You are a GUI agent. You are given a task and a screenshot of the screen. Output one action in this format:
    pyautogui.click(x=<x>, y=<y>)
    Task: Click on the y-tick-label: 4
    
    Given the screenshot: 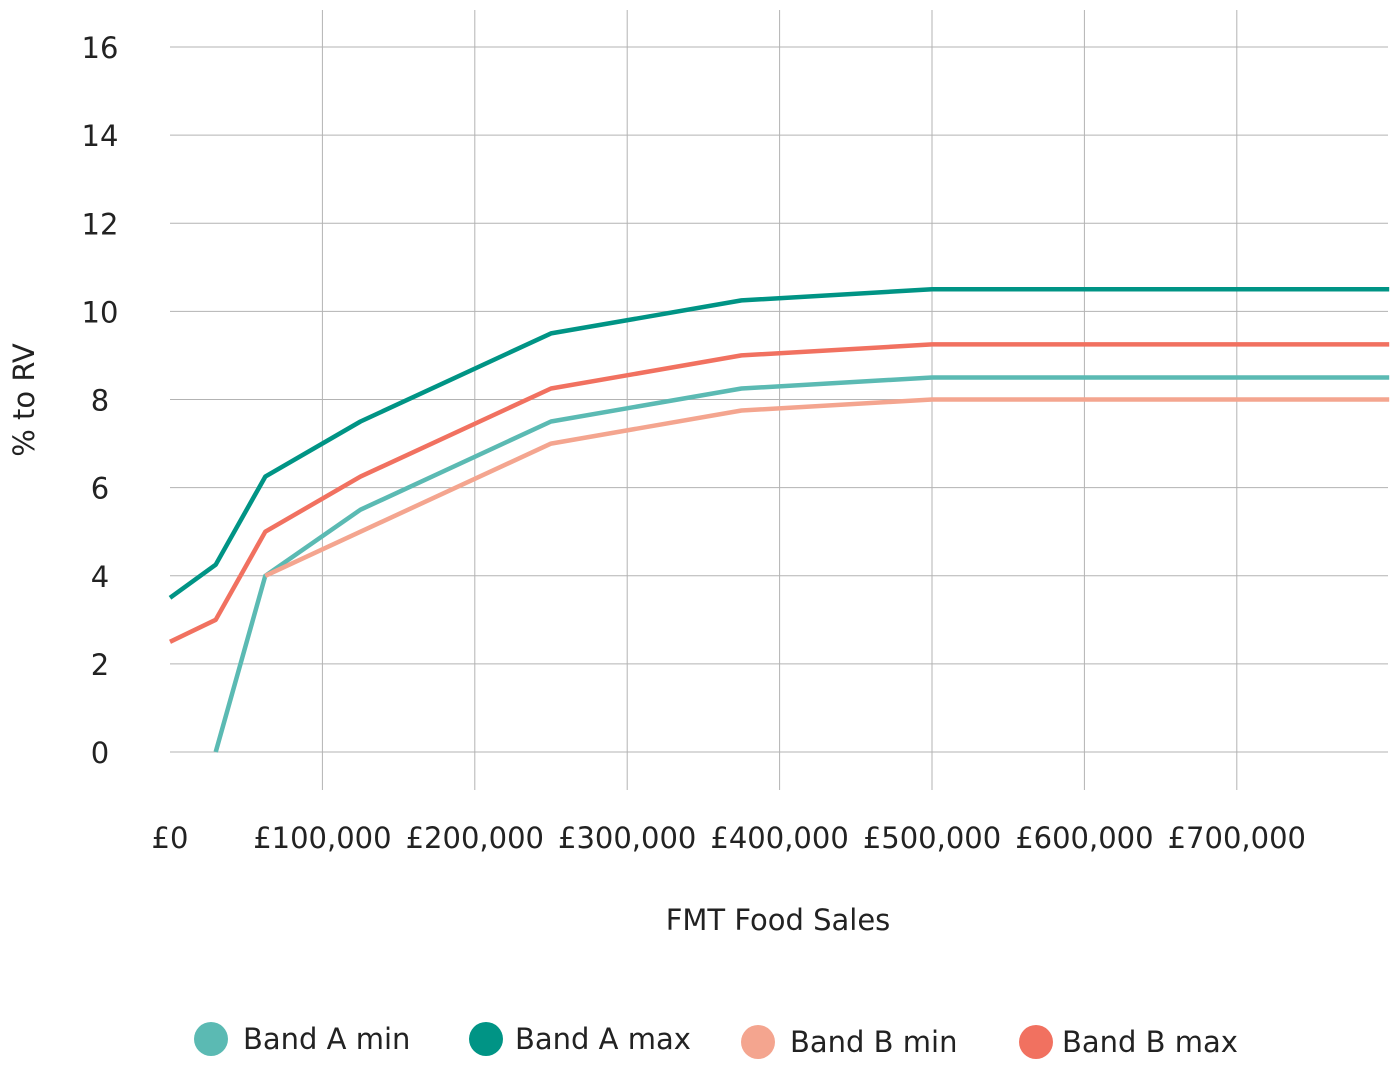 What is the action you would take?
    pyautogui.click(x=100, y=577)
    